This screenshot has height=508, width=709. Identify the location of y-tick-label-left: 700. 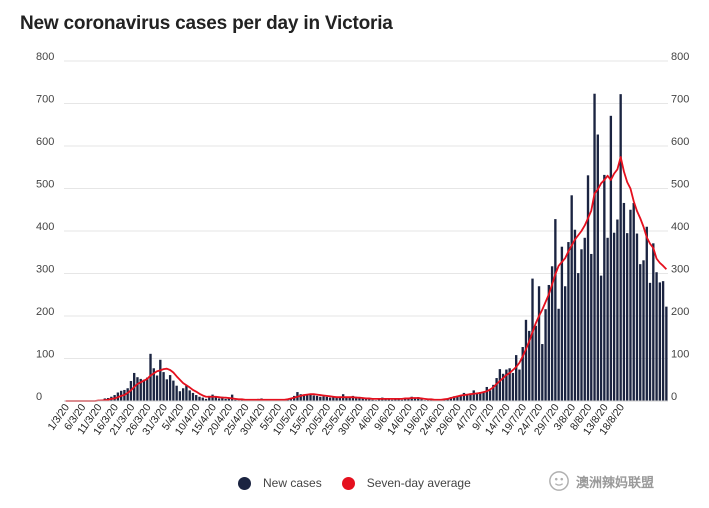
(45, 100).